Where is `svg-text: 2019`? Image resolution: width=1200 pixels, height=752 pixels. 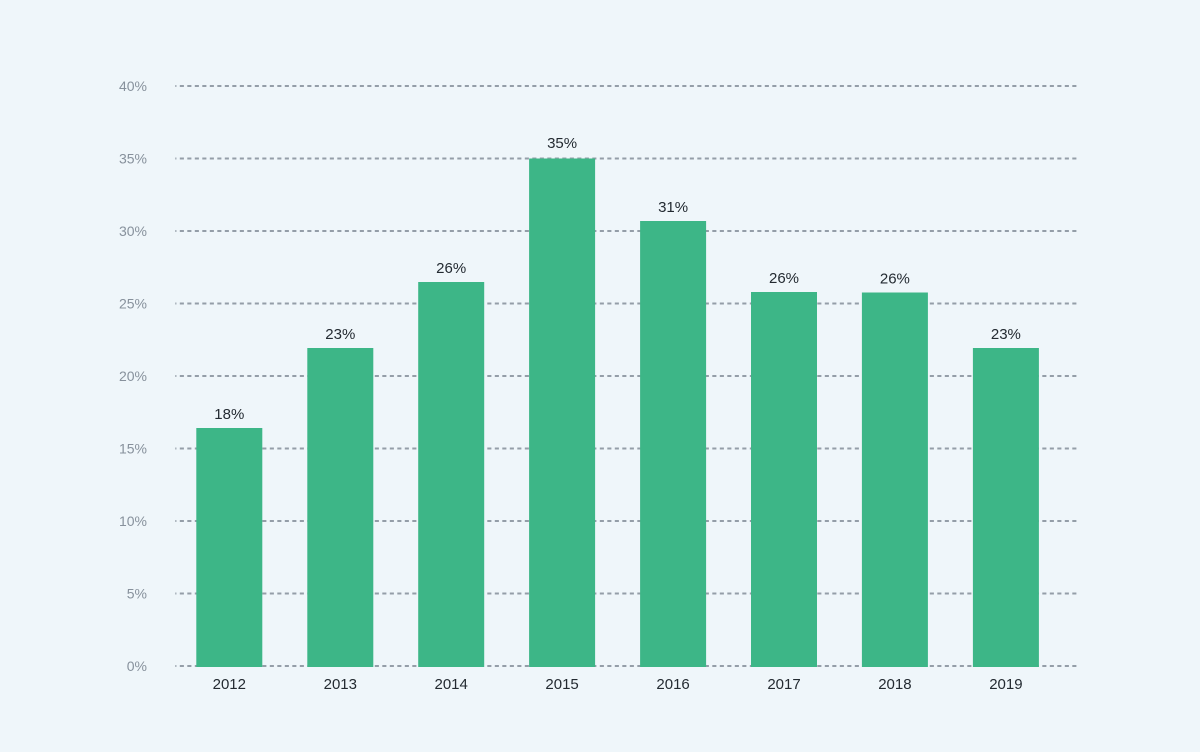
svg-text: 2019 is located at coordinates (1005, 684).